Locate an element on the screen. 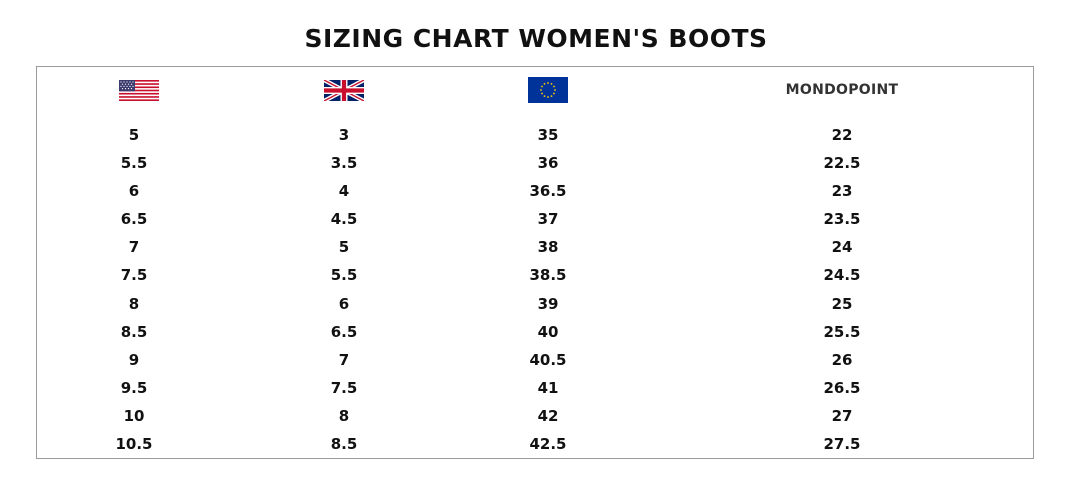  mondopoint-size-cell: 27.5 is located at coordinates (842, 444).